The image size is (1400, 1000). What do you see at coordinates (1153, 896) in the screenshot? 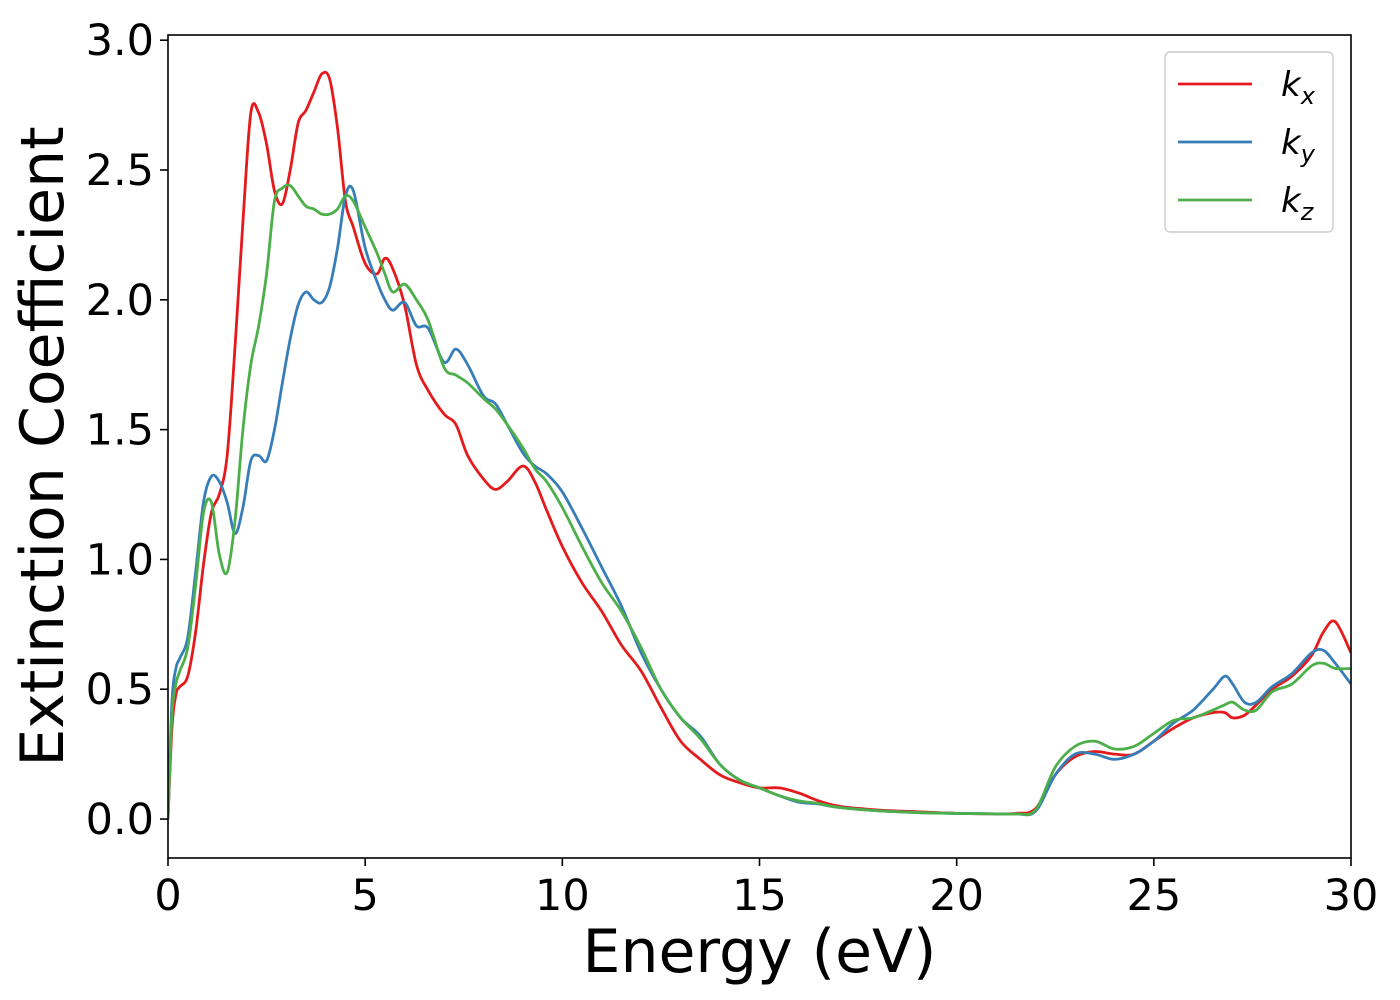
I see `x-tick-label: 25` at bounding box center [1153, 896].